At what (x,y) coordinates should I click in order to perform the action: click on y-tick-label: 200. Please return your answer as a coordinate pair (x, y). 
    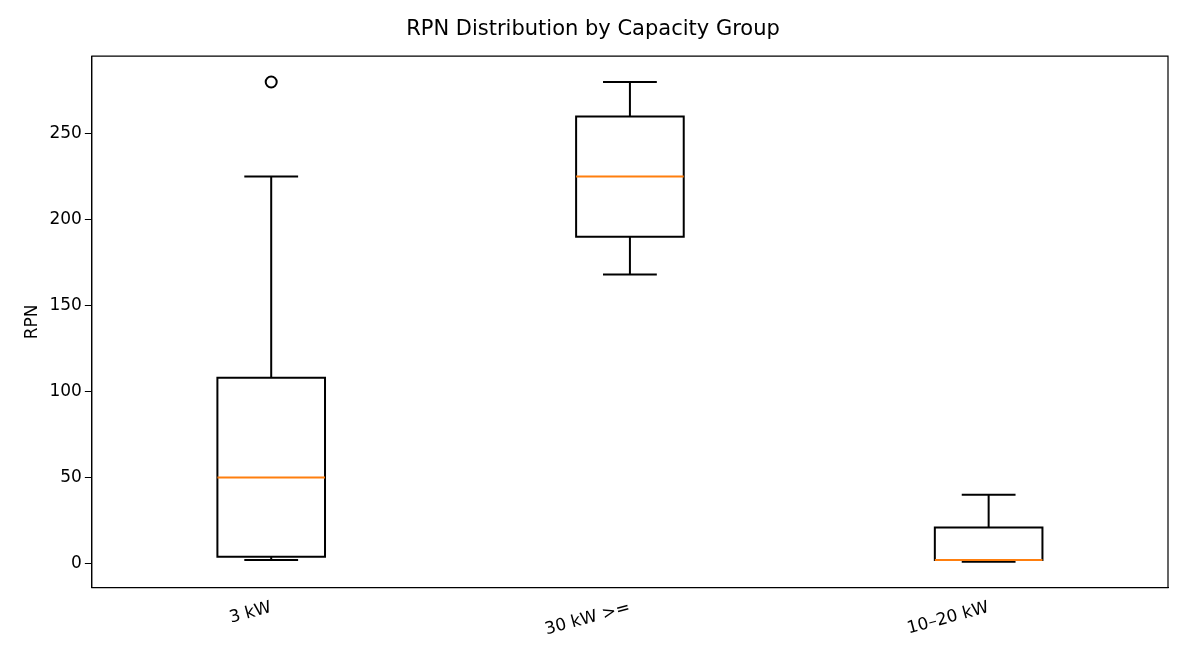
    Looking at the image, I should click on (65, 218).